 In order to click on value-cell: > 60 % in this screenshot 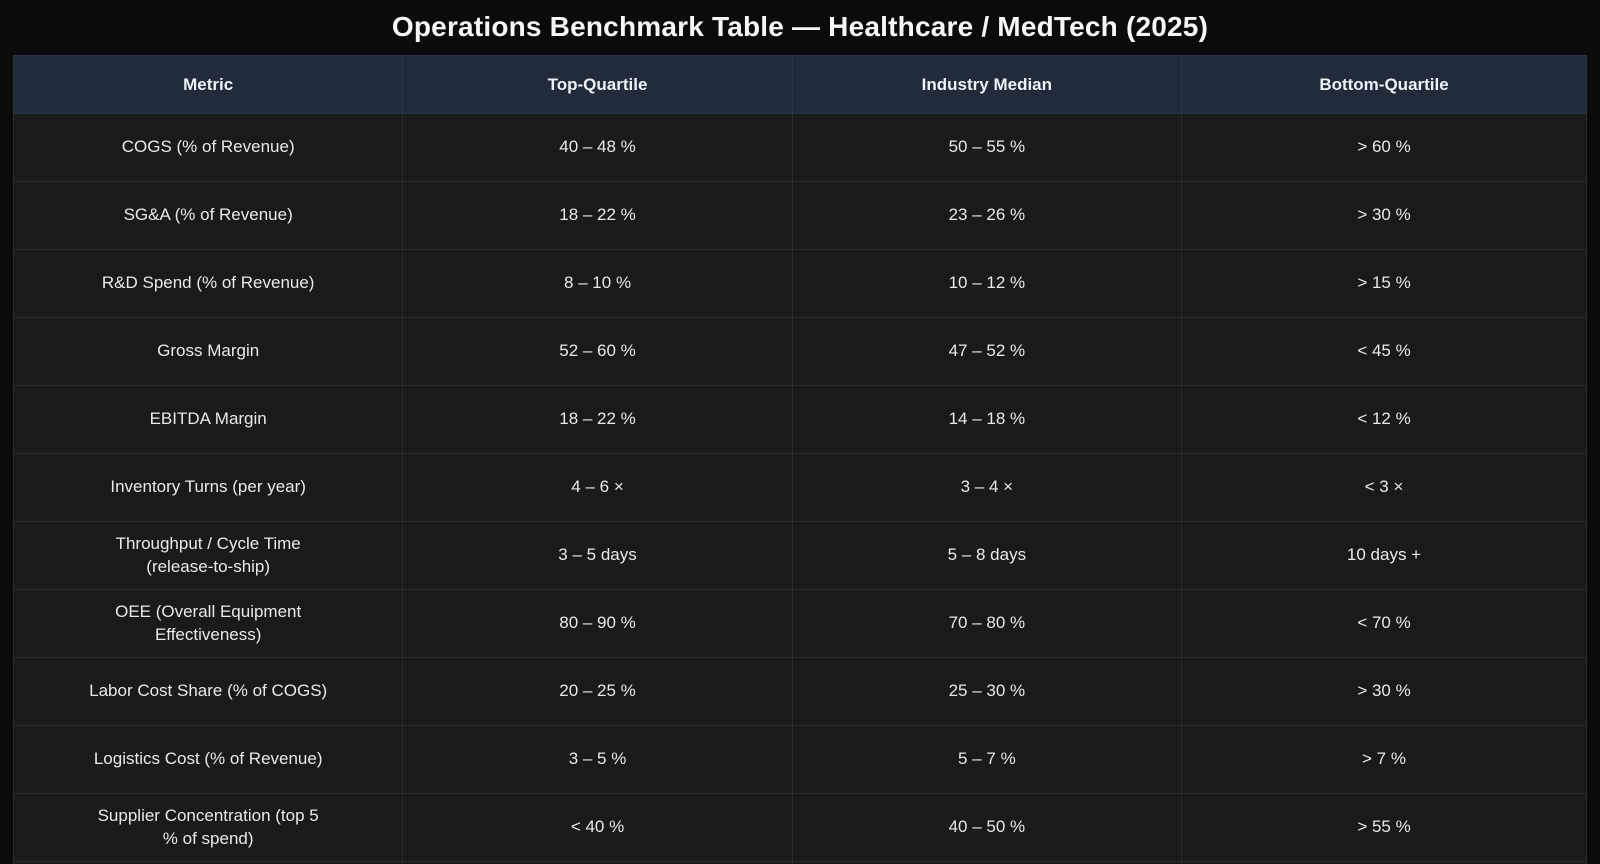, I will do `click(1384, 147)`.